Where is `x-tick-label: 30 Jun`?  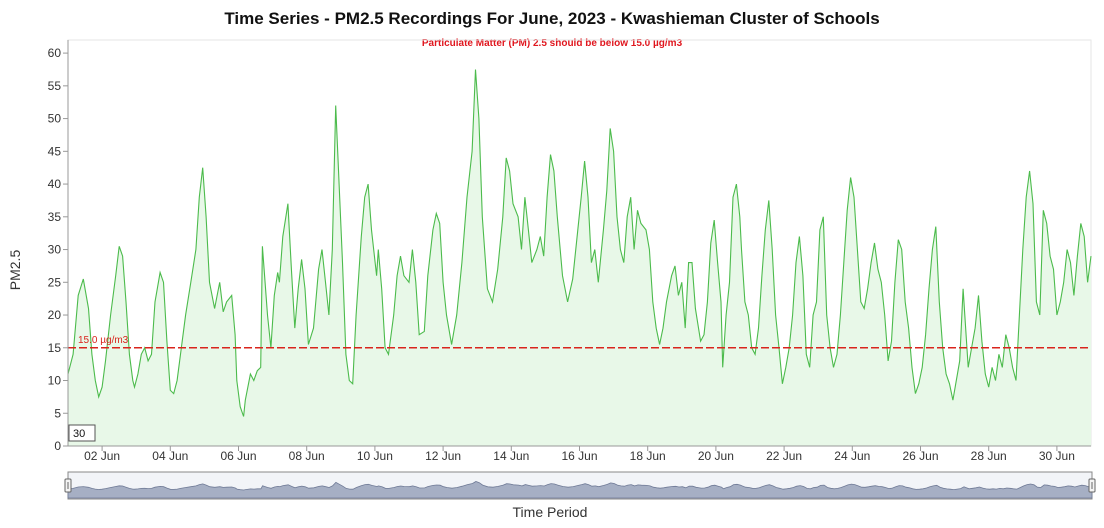 x-tick-label: 30 Jun is located at coordinates (1057, 456).